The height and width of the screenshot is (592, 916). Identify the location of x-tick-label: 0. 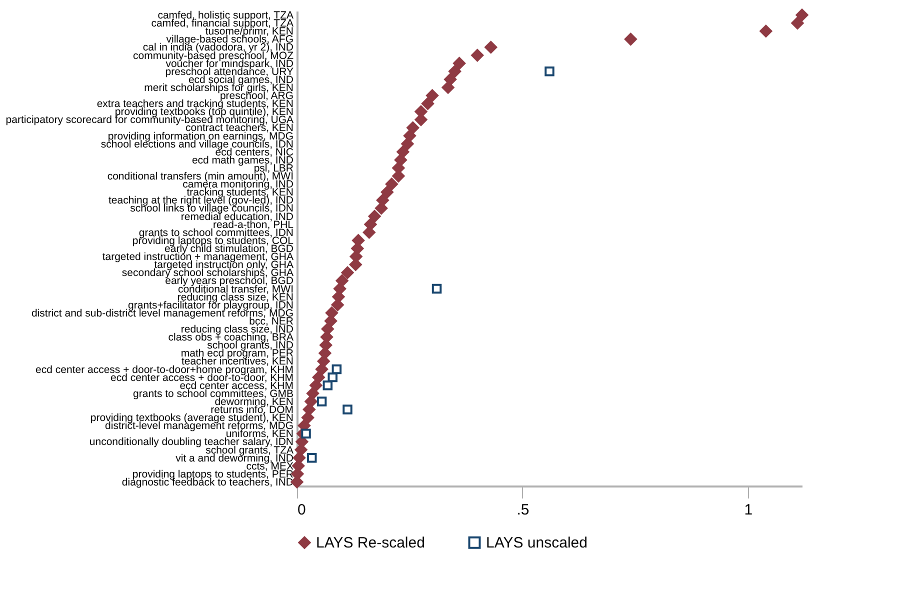
(302, 510).